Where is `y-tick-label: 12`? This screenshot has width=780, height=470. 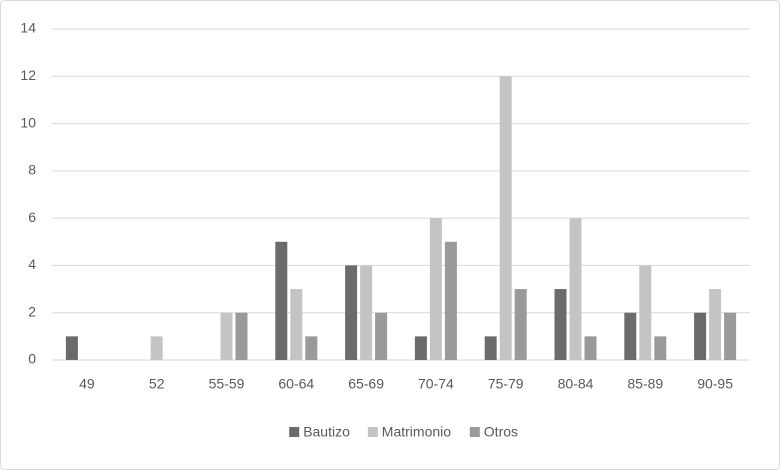 y-tick-label: 12 is located at coordinates (28, 75).